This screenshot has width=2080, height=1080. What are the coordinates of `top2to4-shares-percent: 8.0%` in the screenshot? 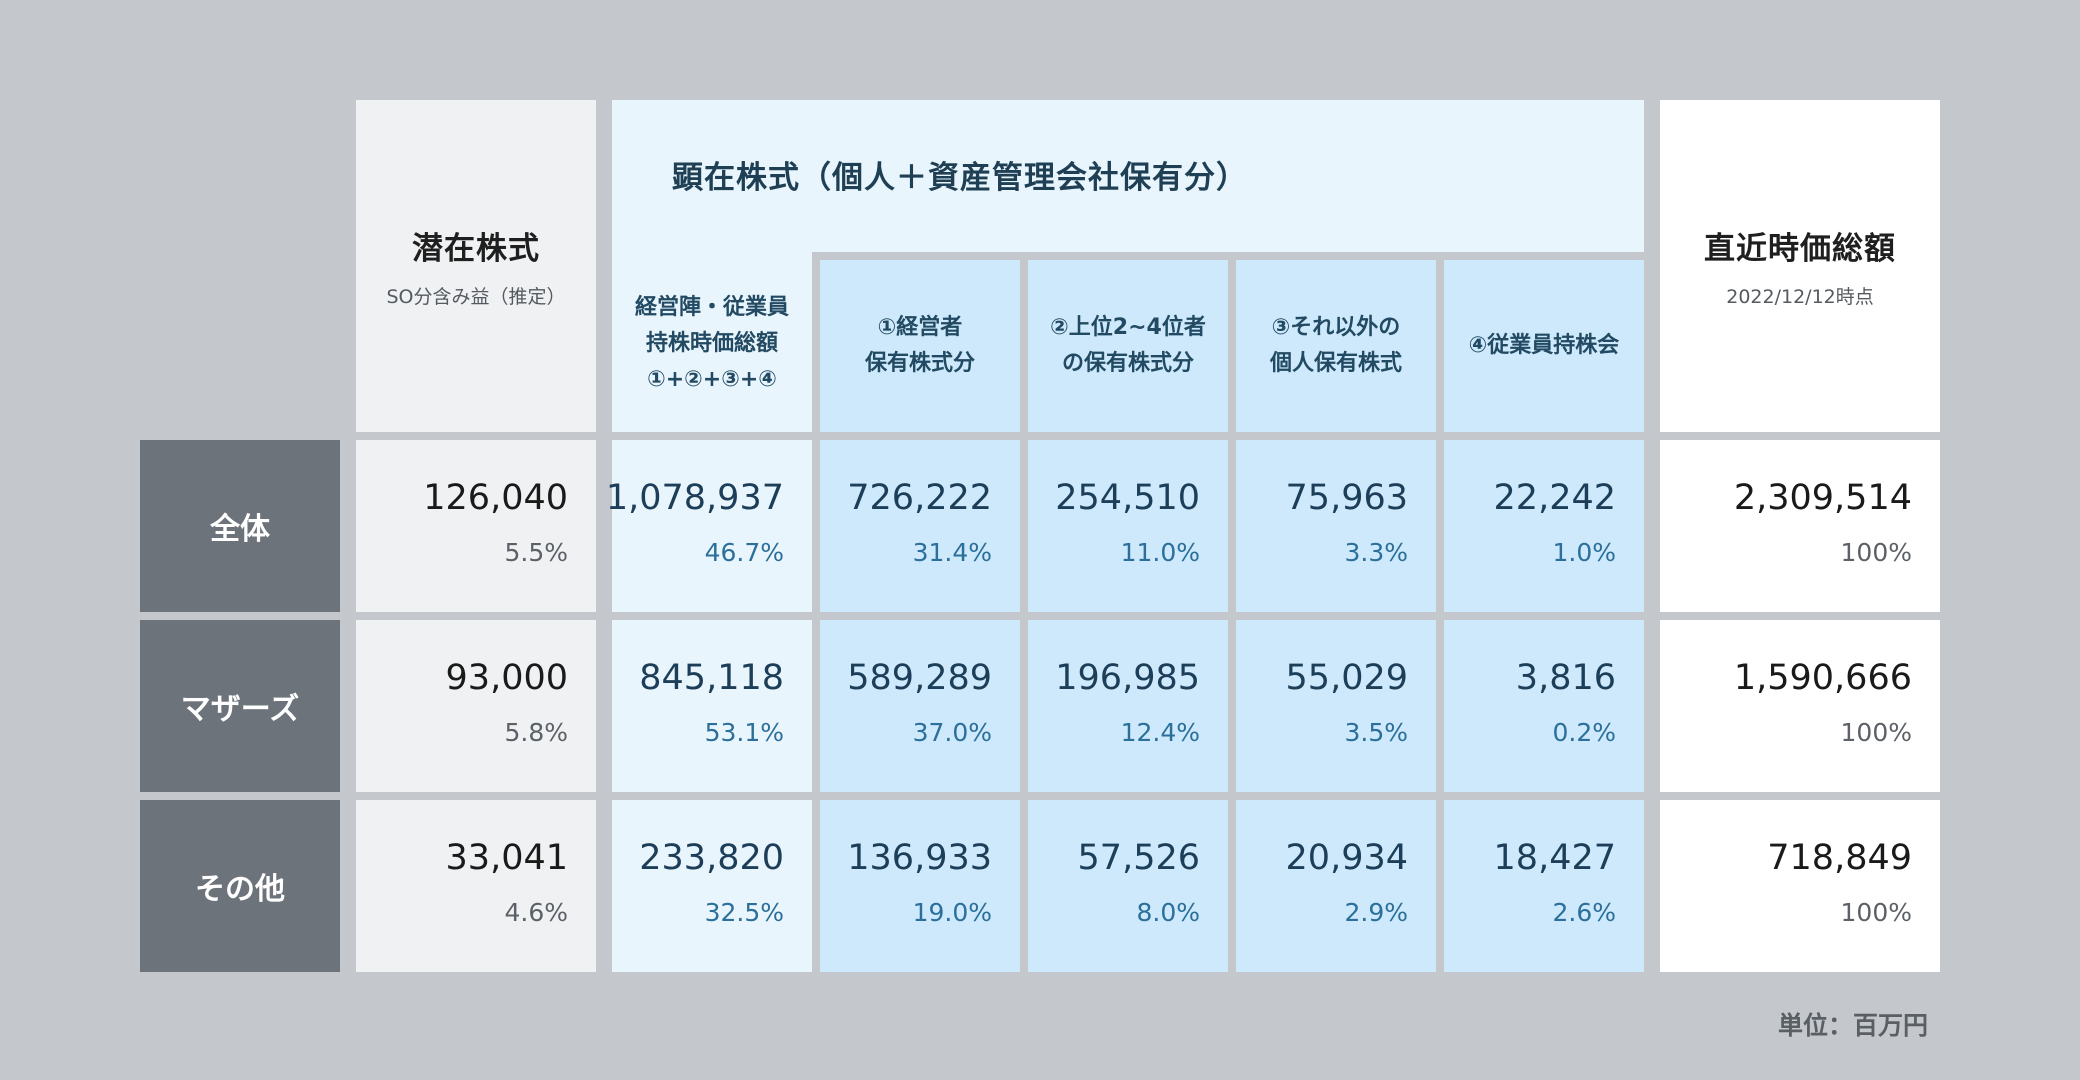 It's located at (1168, 912).